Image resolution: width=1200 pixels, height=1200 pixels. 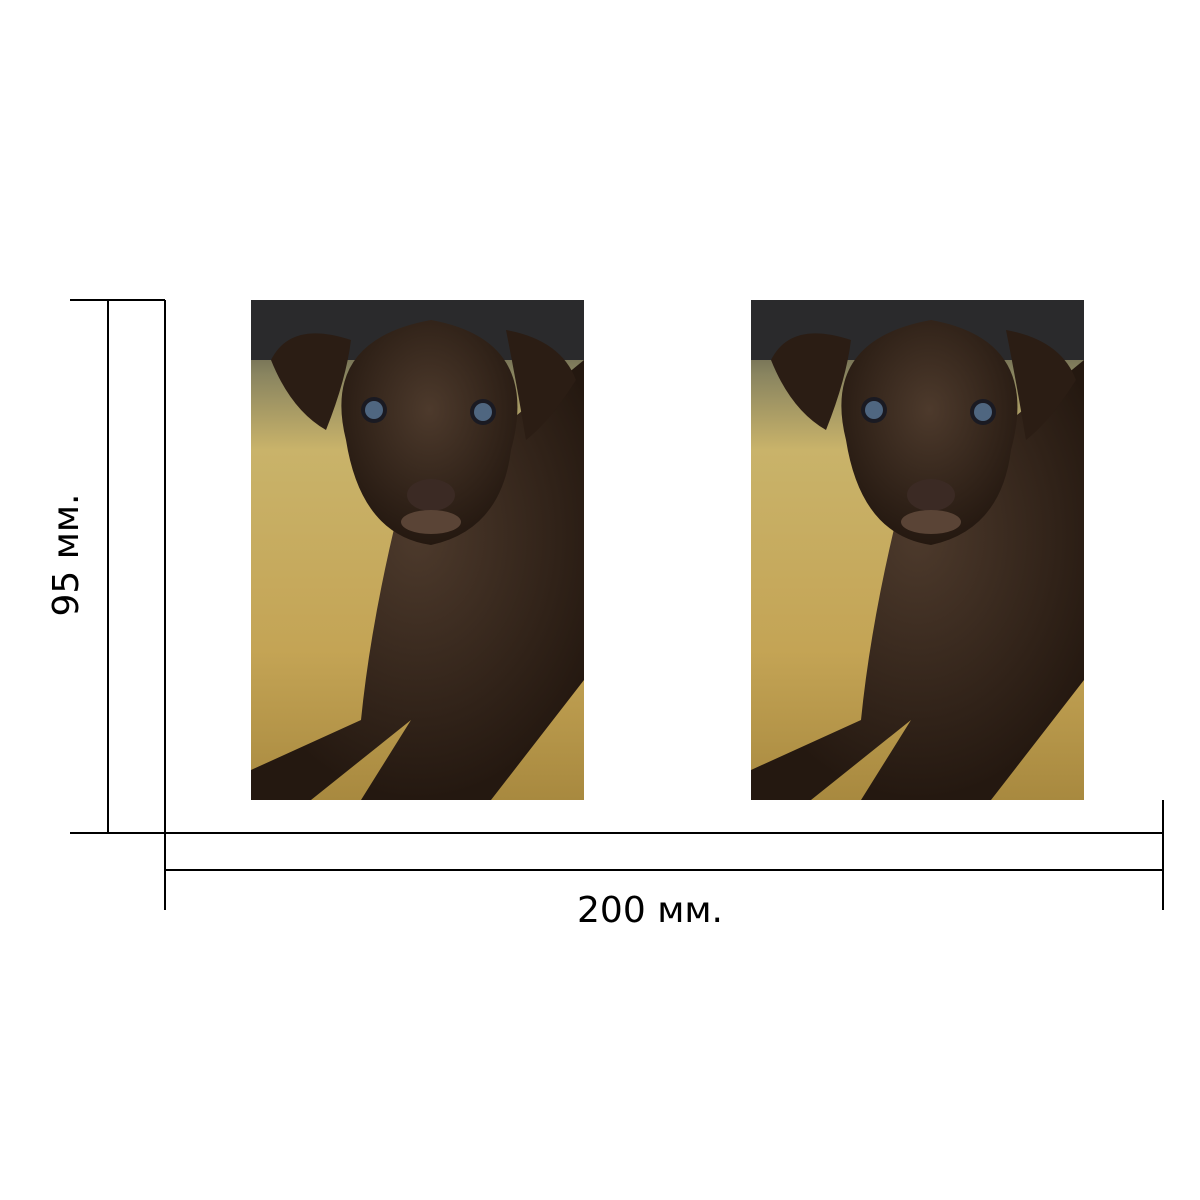 What do you see at coordinates (106, 566) in the screenshot?
I see `height-dimension: 95 мм.` at bounding box center [106, 566].